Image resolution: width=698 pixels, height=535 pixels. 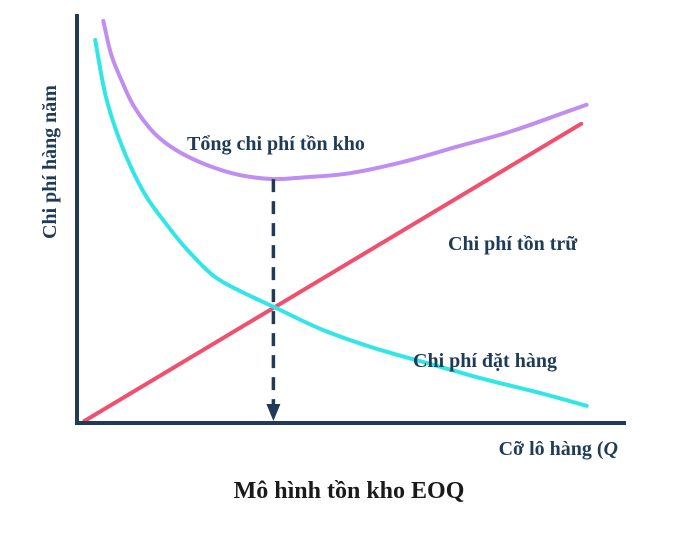 What do you see at coordinates (349, 491) in the screenshot?
I see `figure-caption: Mô hình tồn kho EOQ` at bounding box center [349, 491].